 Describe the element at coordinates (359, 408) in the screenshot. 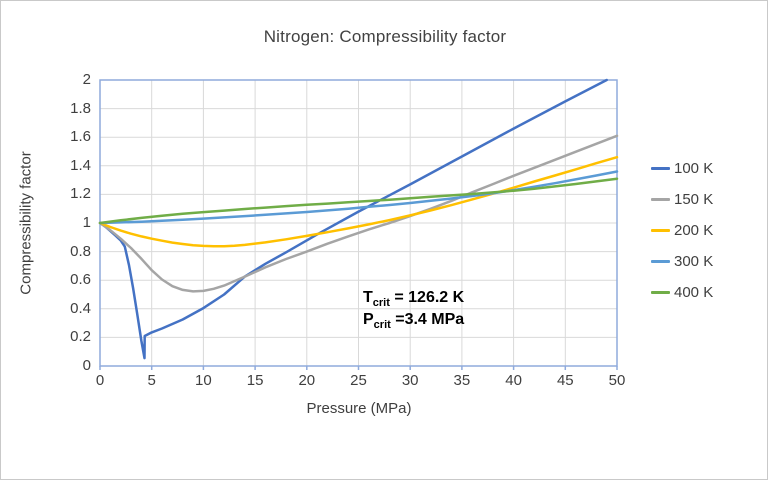

I see `x-axis-title: Pressure (MPa)` at that location.